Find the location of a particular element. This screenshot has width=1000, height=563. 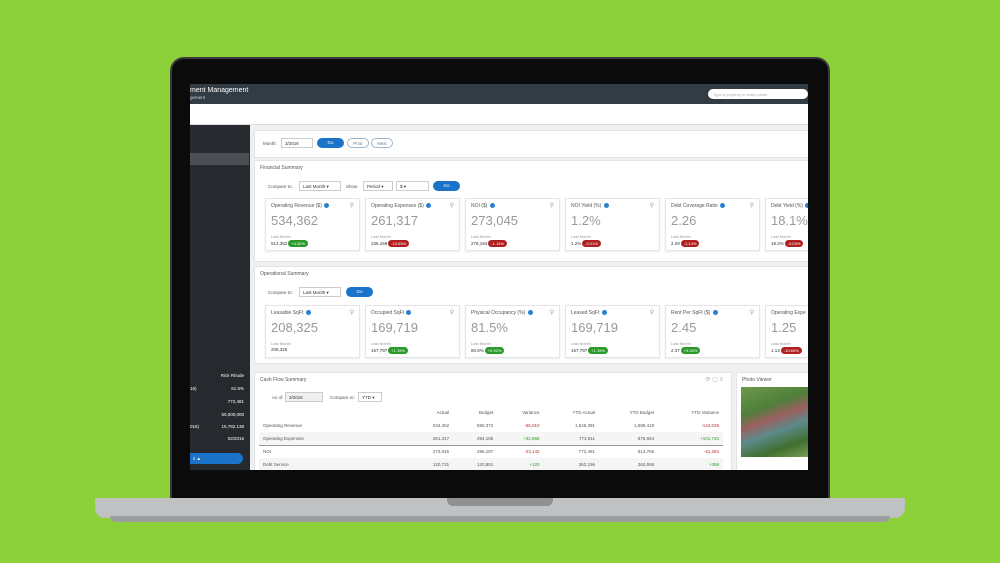

refresh-export-menu-icons: ⟳ ▢ ≡ is located at coordinates (714, 380).